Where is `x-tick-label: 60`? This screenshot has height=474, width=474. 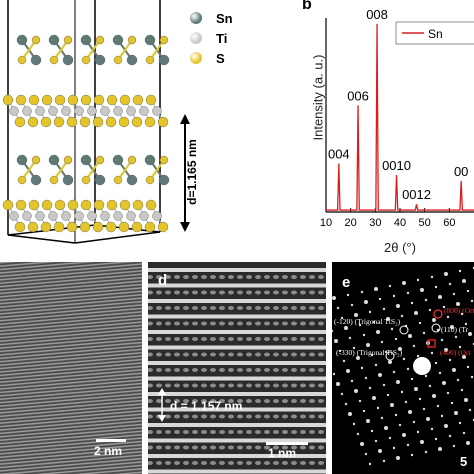 x-tick-label: 60 is located at coordinates (449, 223).